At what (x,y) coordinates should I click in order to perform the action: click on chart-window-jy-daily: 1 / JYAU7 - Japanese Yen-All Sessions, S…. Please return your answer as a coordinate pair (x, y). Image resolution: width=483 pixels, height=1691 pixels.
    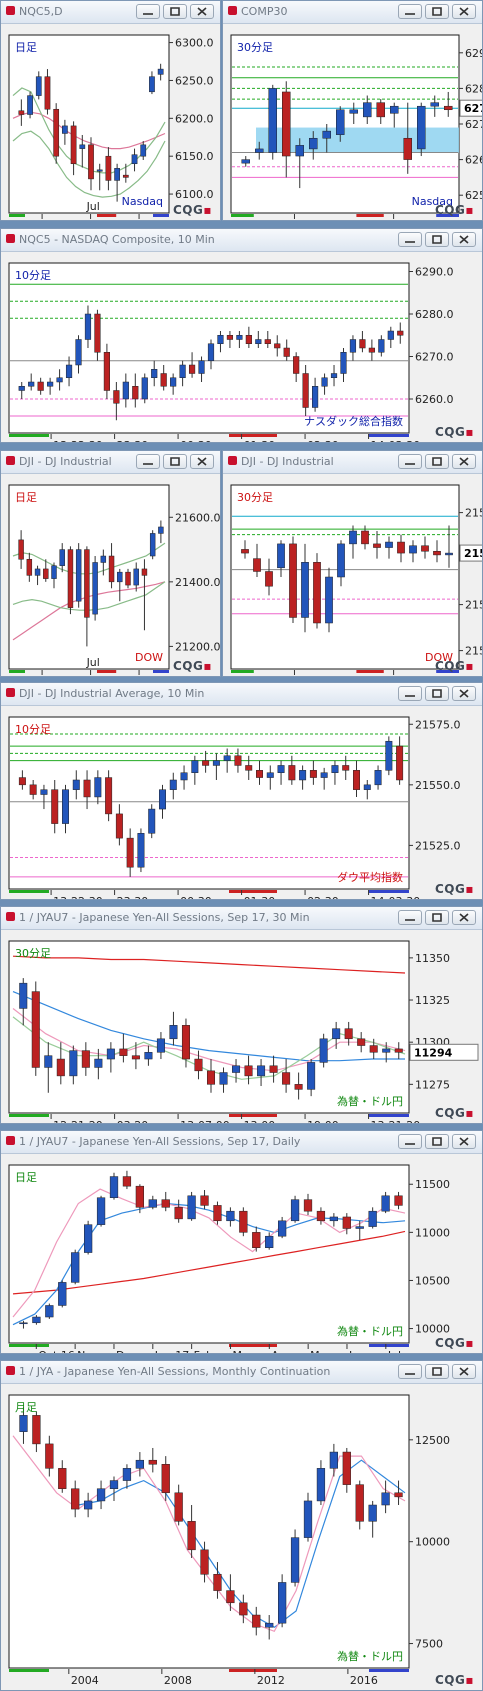
    Looking at the image, I should click on (241, 1242).